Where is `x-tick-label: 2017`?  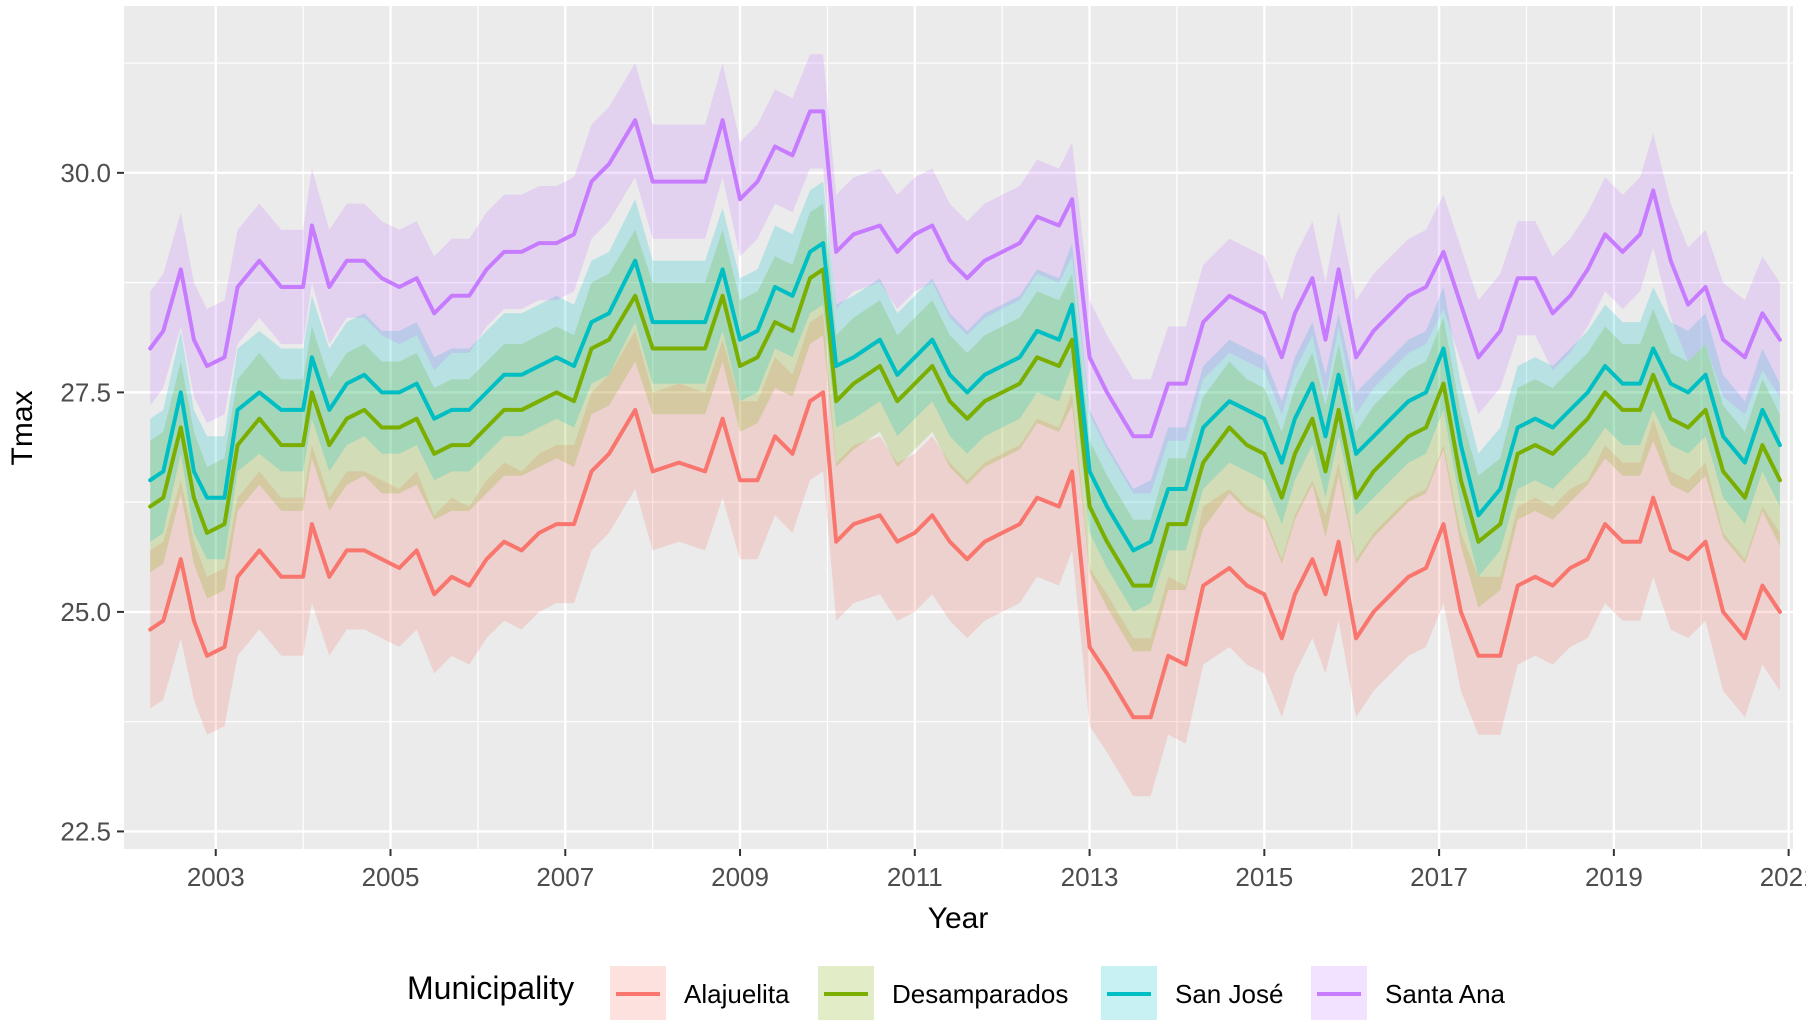
x-tick-label: 2017 is located at coordinates (1439, 877).